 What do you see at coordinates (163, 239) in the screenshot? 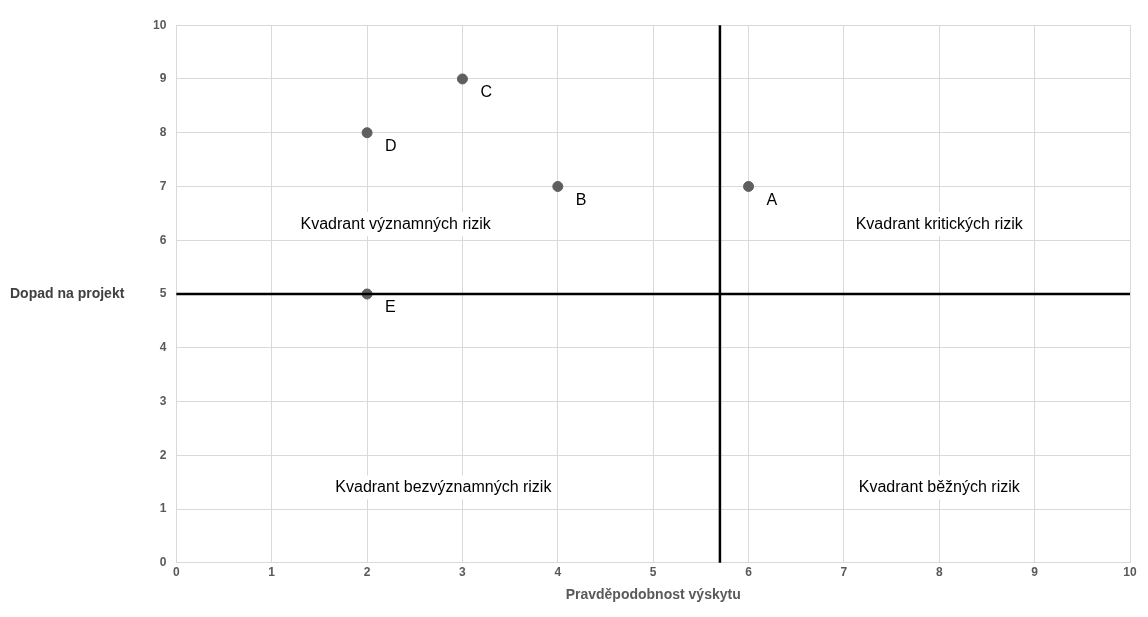
I see `y-tick-label: 6` at bounding box center [163, 239].